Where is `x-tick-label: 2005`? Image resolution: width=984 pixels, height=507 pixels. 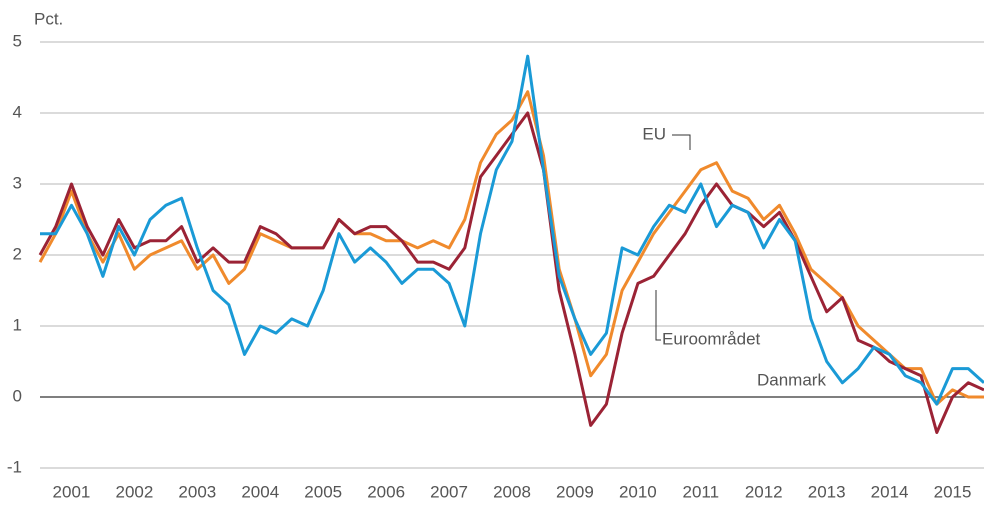
x-tick-label: 2005 is located at coordinates (323, 491).